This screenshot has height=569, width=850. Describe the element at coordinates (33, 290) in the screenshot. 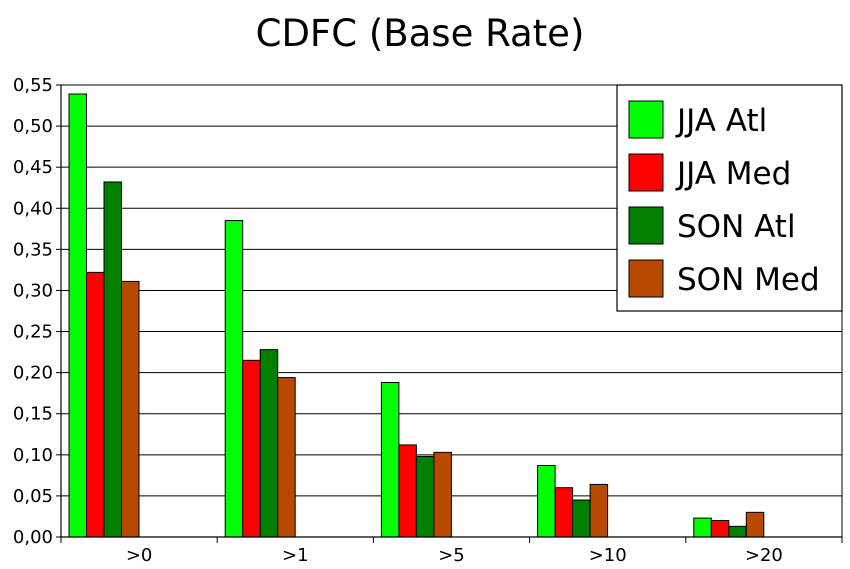

I see `y-tick-label: 0,30` at that location.